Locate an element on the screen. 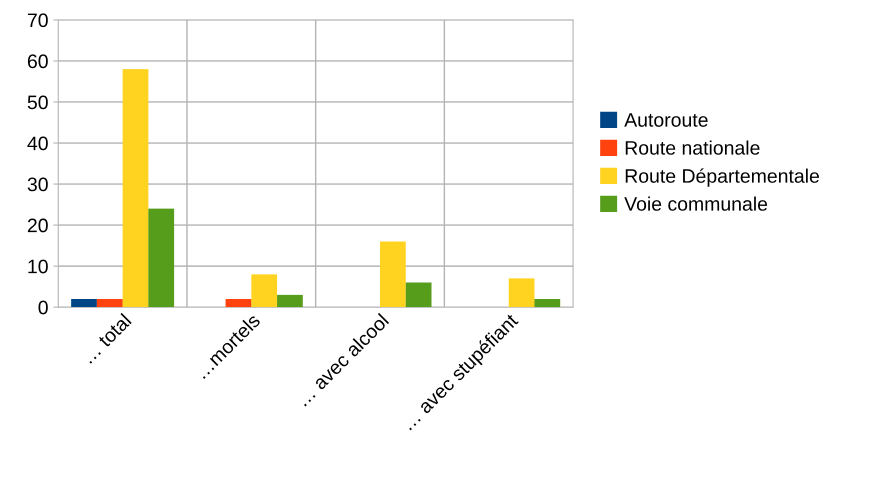 This screenshot has height=486, width=883. y-tick-label: 20 is located at coordinates (38, 225).